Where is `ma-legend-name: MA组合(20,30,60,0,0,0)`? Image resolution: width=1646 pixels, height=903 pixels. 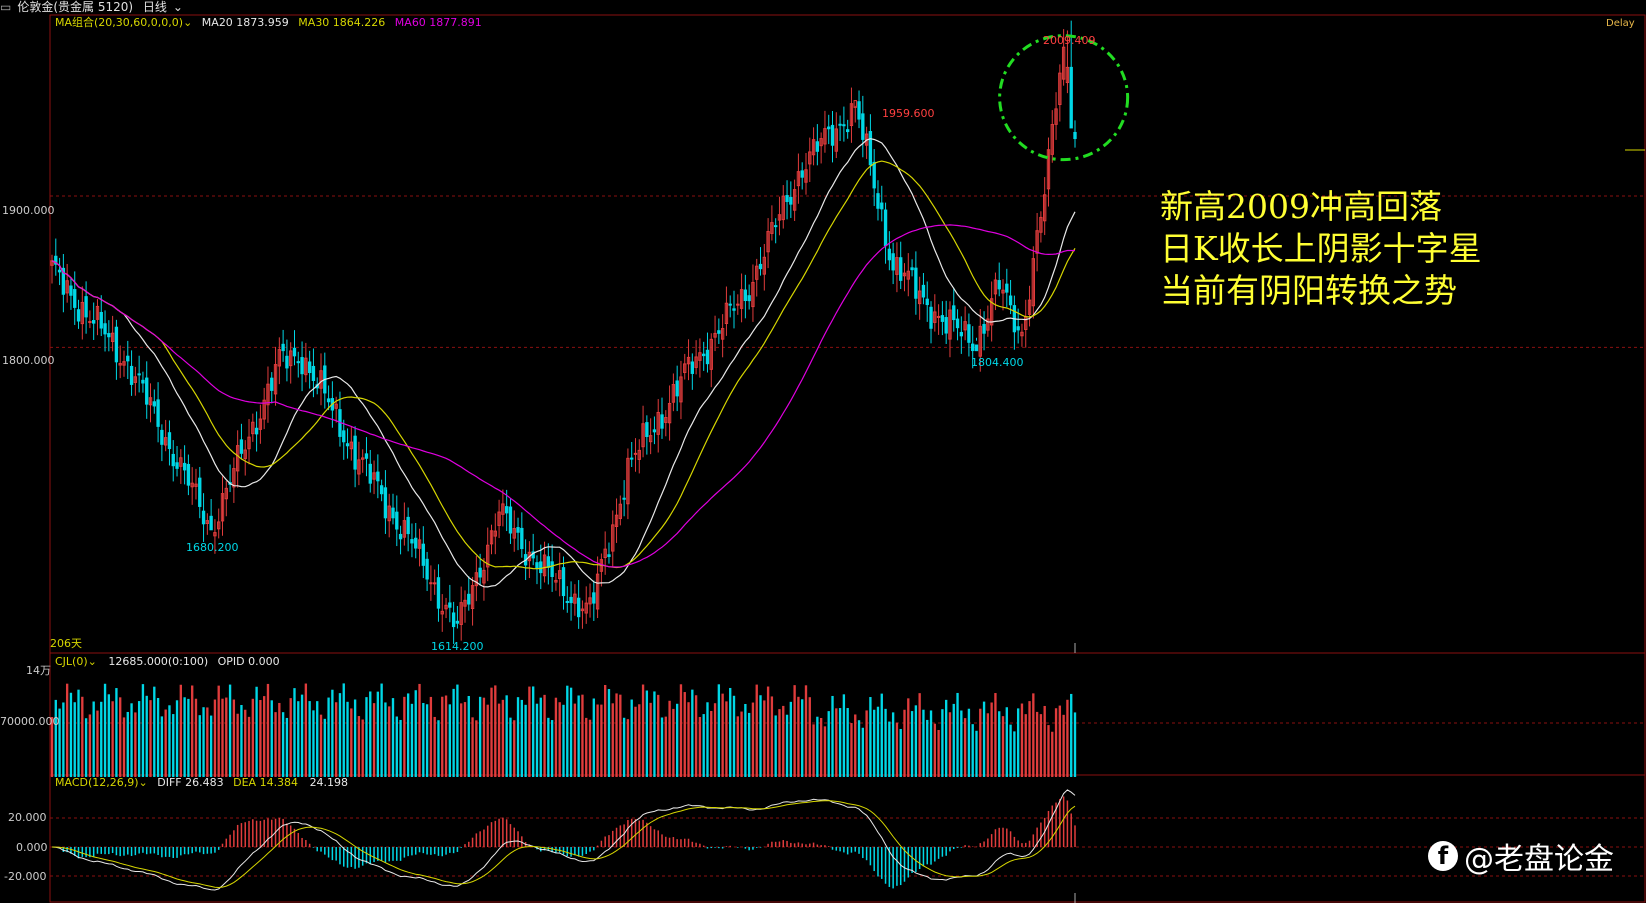
ma-legend-name: MA组合(20,30,60,0,0,0) is located at coordinates (119, 22).